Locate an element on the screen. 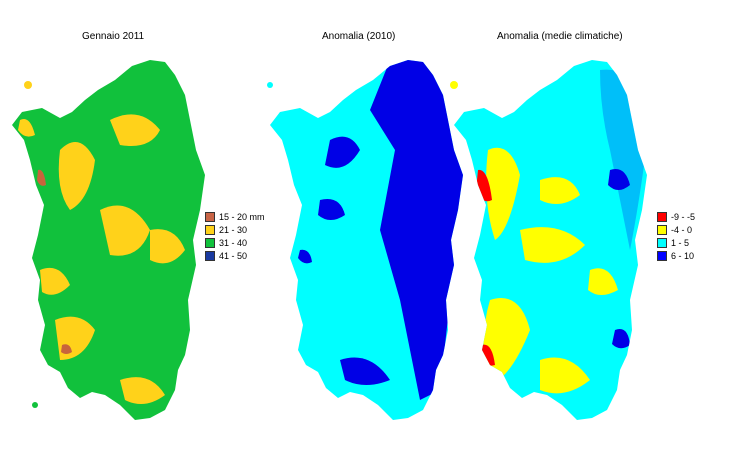 The width and height of the screenshot is (730, 450). panel-title-anomalia-2010: Anomalia (2010) is located at coordinates (359, 36).